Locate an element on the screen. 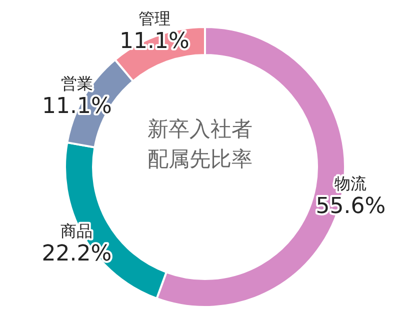  data-label: 55.6% is located at coordinates (351, 206).